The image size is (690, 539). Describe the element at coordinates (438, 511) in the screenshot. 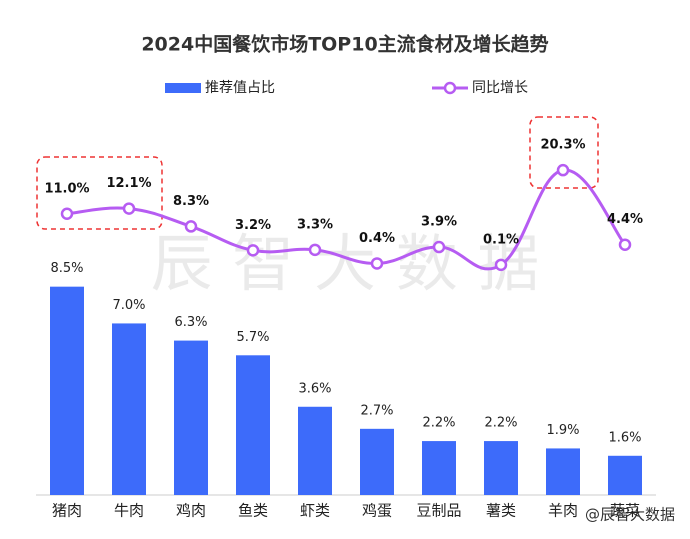

I see `x-tick-label: 豆制品` at that location.